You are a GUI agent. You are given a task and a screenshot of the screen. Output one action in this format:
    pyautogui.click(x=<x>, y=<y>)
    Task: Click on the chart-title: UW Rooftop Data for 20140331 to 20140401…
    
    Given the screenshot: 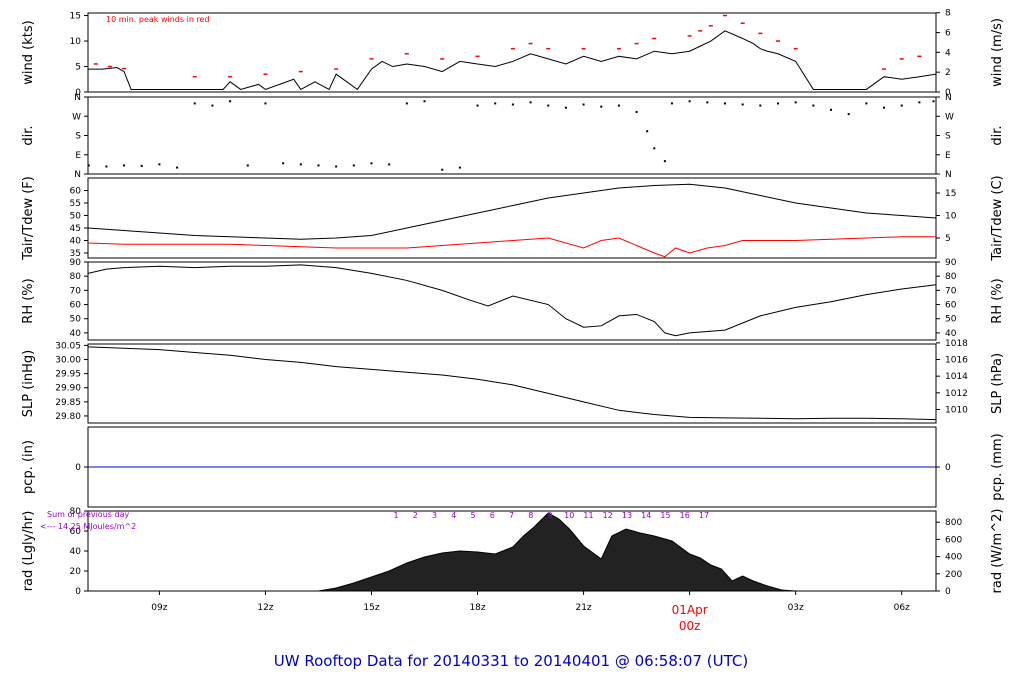 What is the action you would take?
    pyautogui.click(x=511, y=661)
    